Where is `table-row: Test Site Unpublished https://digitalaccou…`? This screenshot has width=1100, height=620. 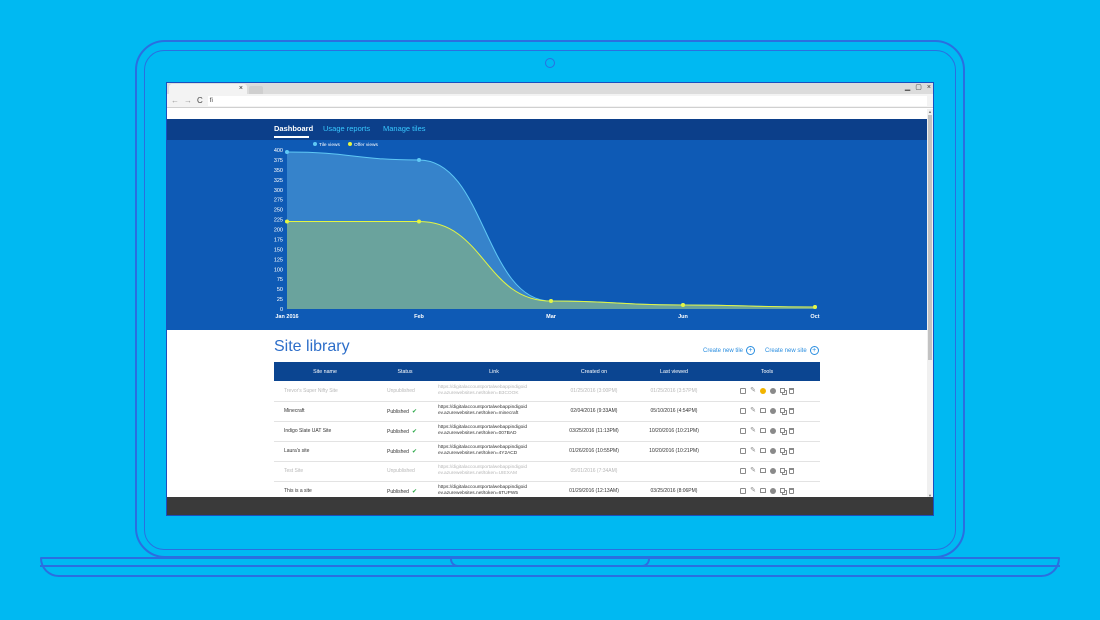 table-row: Test Site Unpublished https://digitalaccou… is located at coordinates (547, 471).